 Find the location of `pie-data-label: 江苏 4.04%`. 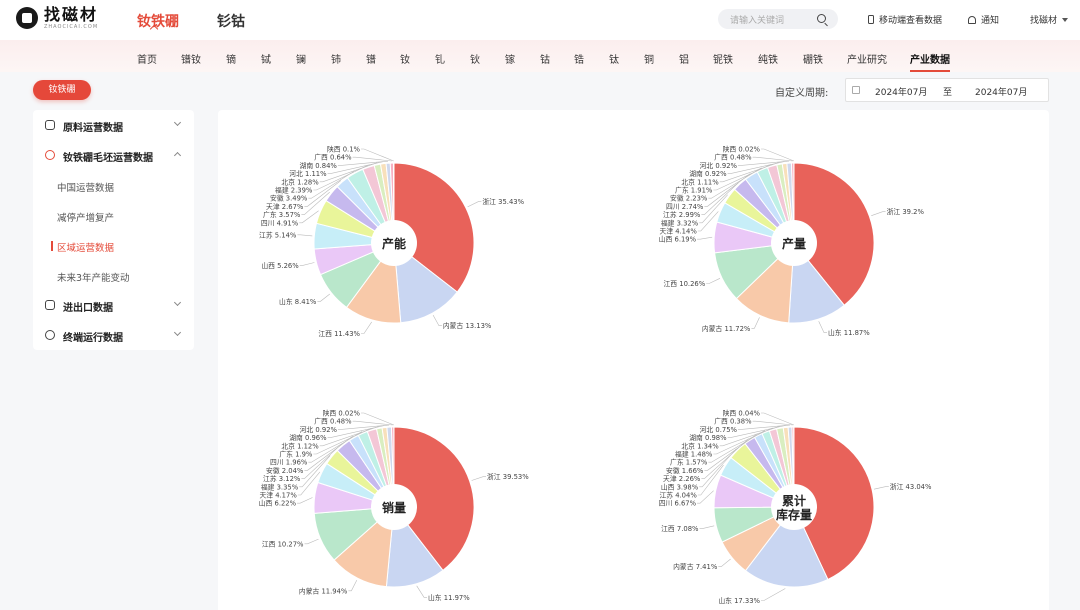

pie-data-label: 江苏 4.04% is located at coordinates (678, 495).